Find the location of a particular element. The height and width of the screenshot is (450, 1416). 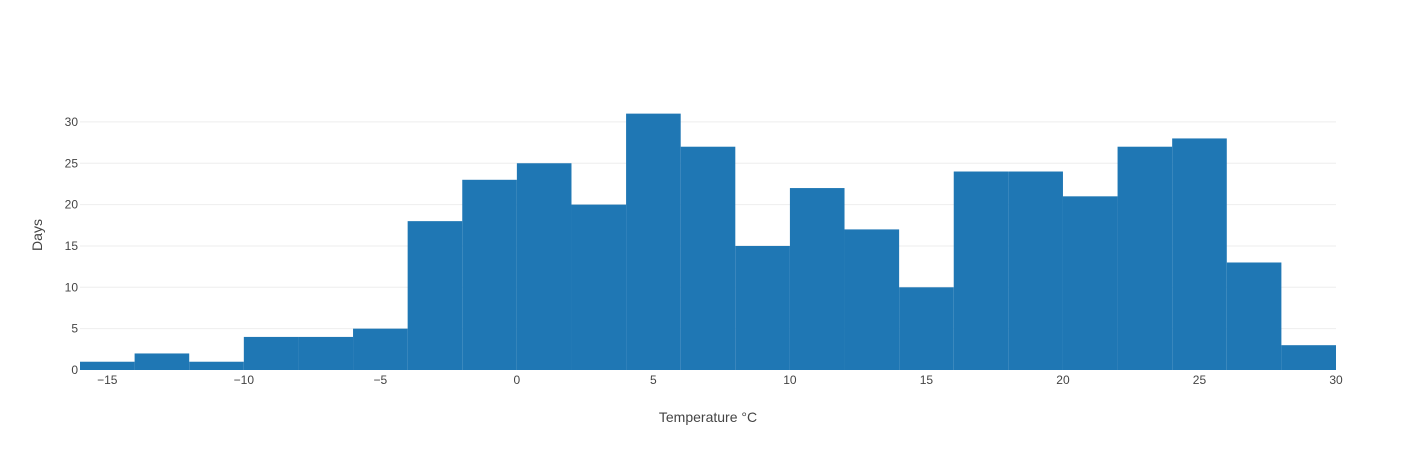

y-tick-label: 25 is located at coordinates (72, 163).